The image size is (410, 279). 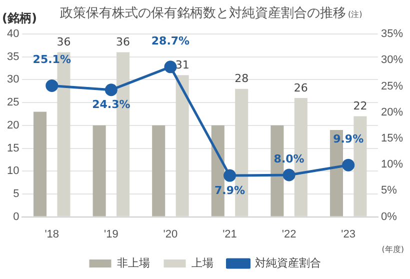 I want to click on data-label: 25.1%, so click(x=51, y=59).